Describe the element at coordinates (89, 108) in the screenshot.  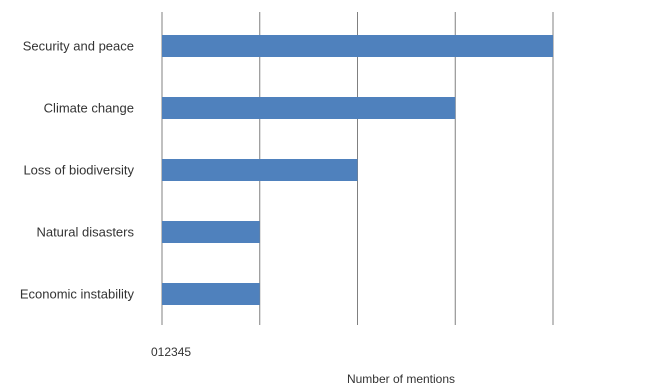
I see `category-label: Climate change` at that location.